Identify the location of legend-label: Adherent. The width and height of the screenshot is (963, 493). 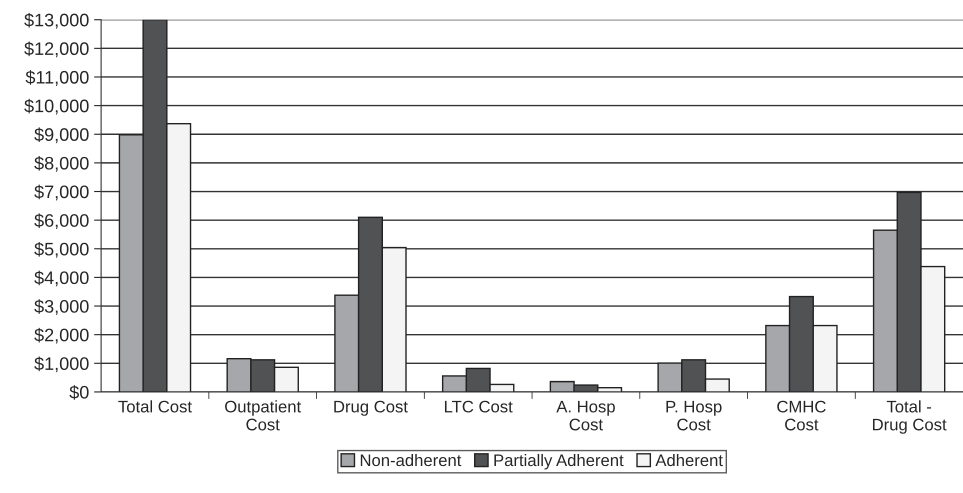
(689, 460).